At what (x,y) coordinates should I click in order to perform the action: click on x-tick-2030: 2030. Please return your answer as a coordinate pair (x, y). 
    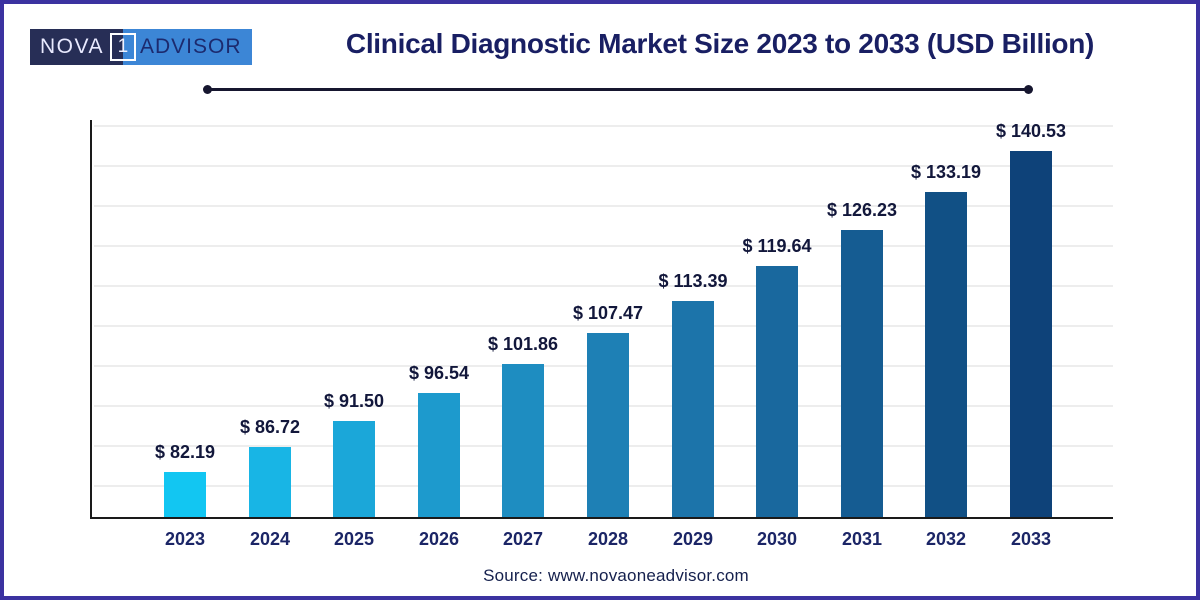
    Looking at the image, I should click on (777, 539).